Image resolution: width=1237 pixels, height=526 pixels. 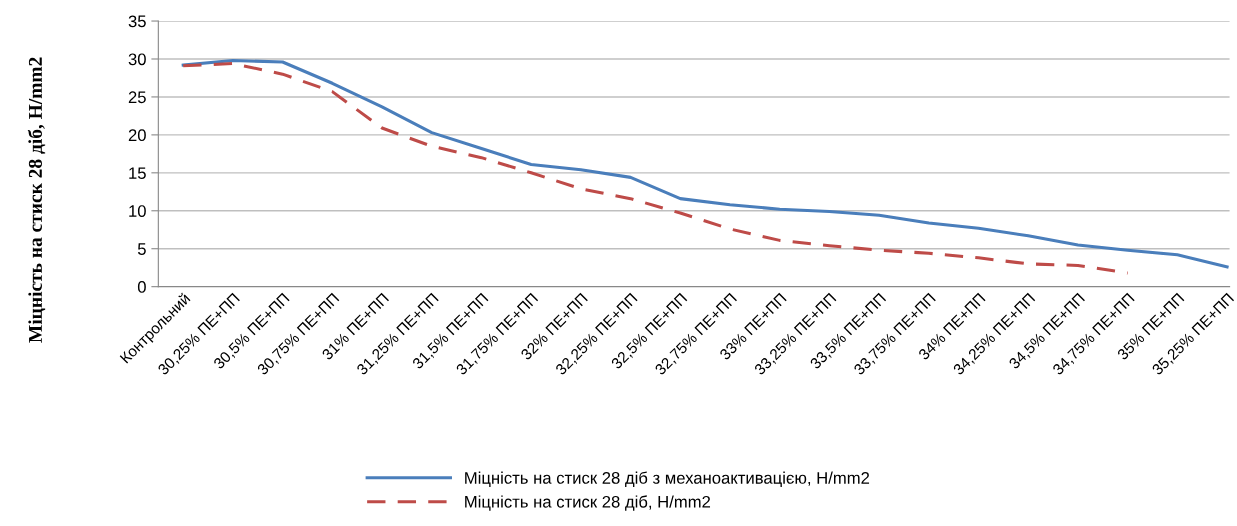 I want to click on y-tick-label: 5, so click(x=141, y=249).